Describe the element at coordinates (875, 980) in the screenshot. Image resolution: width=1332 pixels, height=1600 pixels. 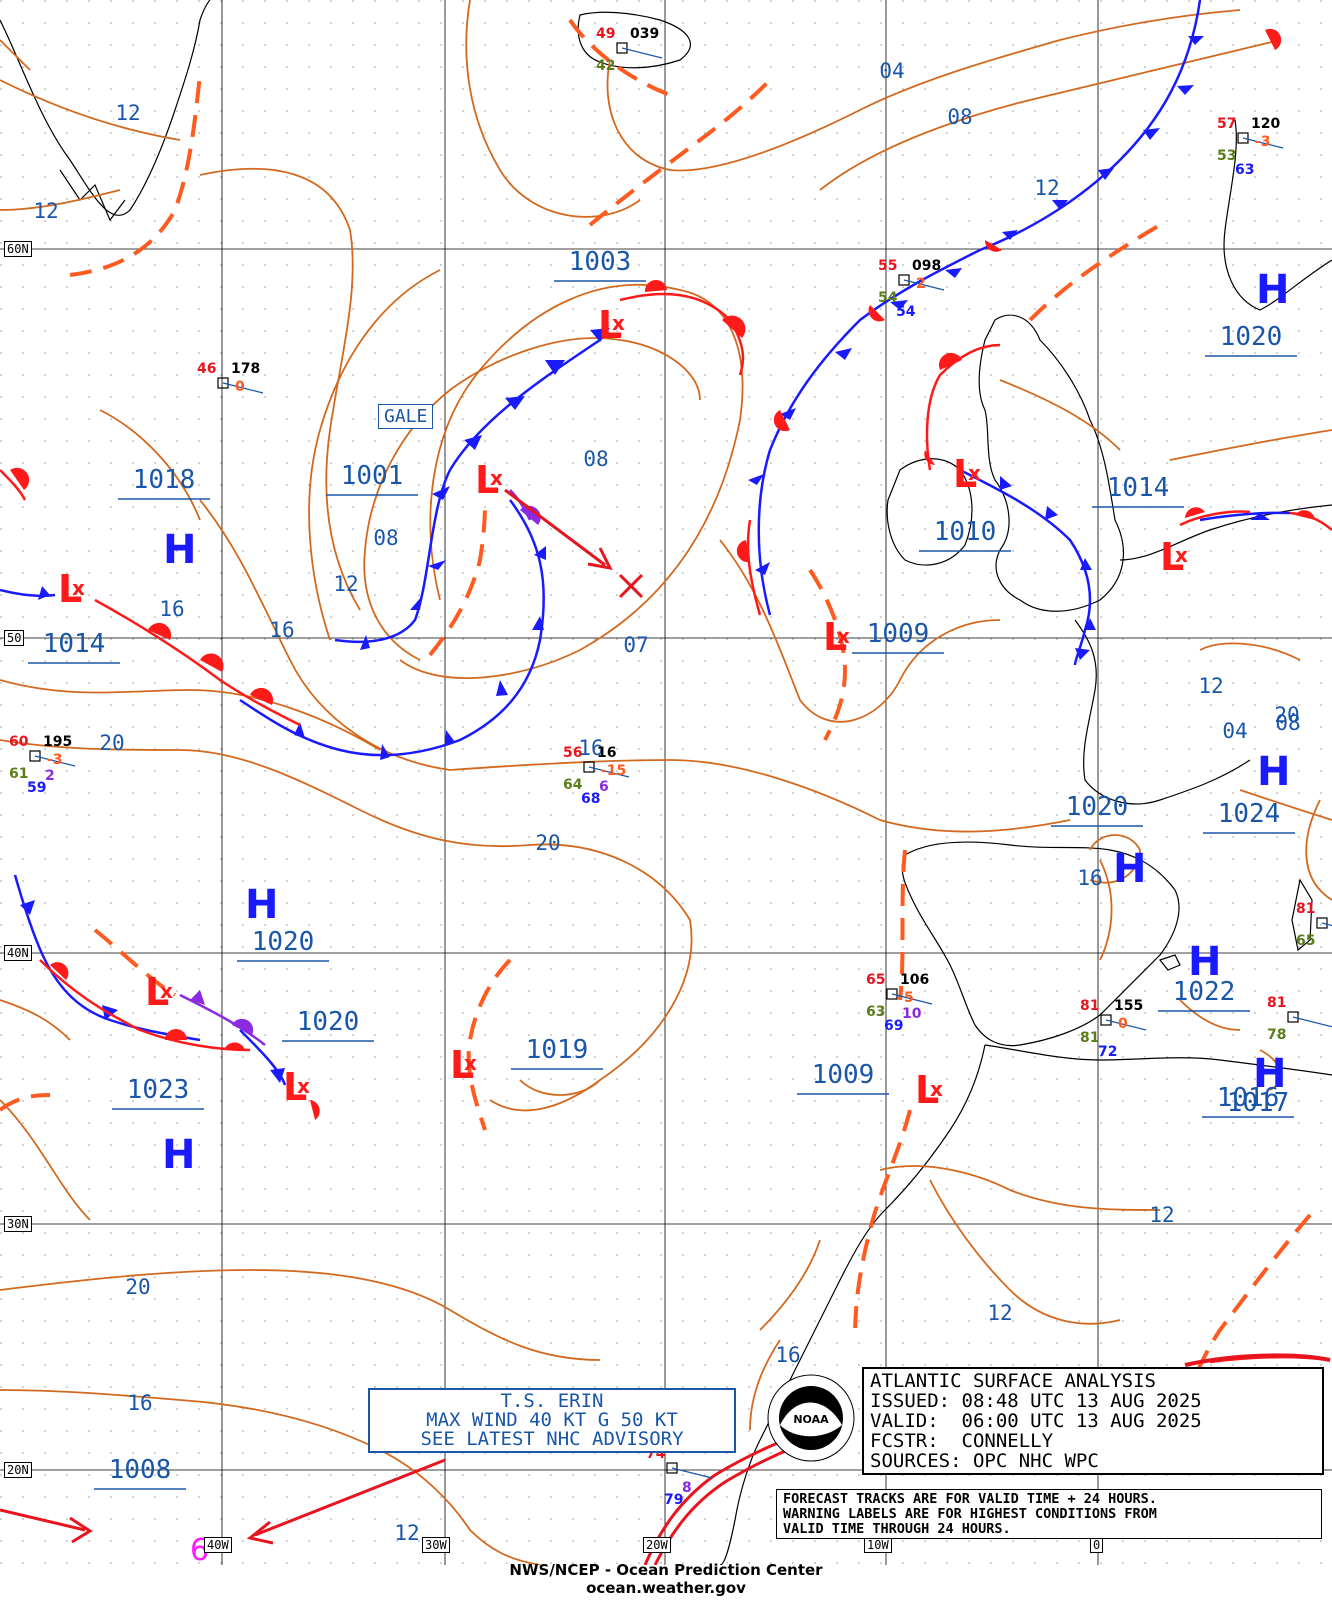
I see `air-temperature: 65` at that location.